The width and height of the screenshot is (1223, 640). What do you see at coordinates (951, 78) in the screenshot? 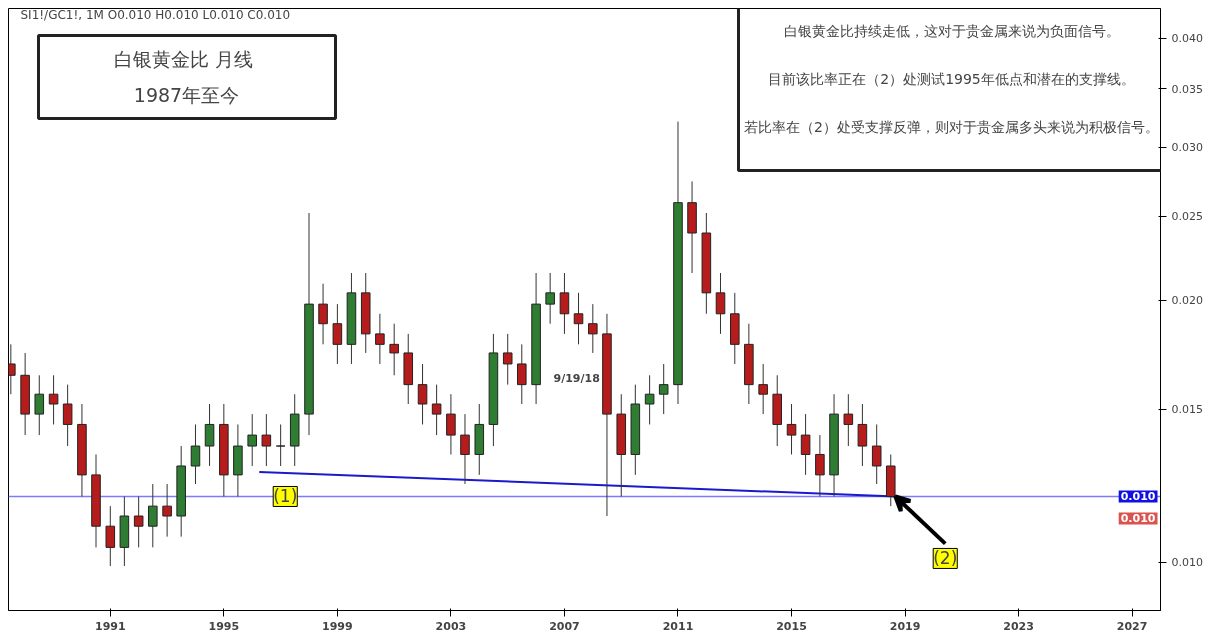
I see `annotation: 目前该比率正在（2）处测试1995年低点和潜在的支撑线。` at bounding box center [951, 78].